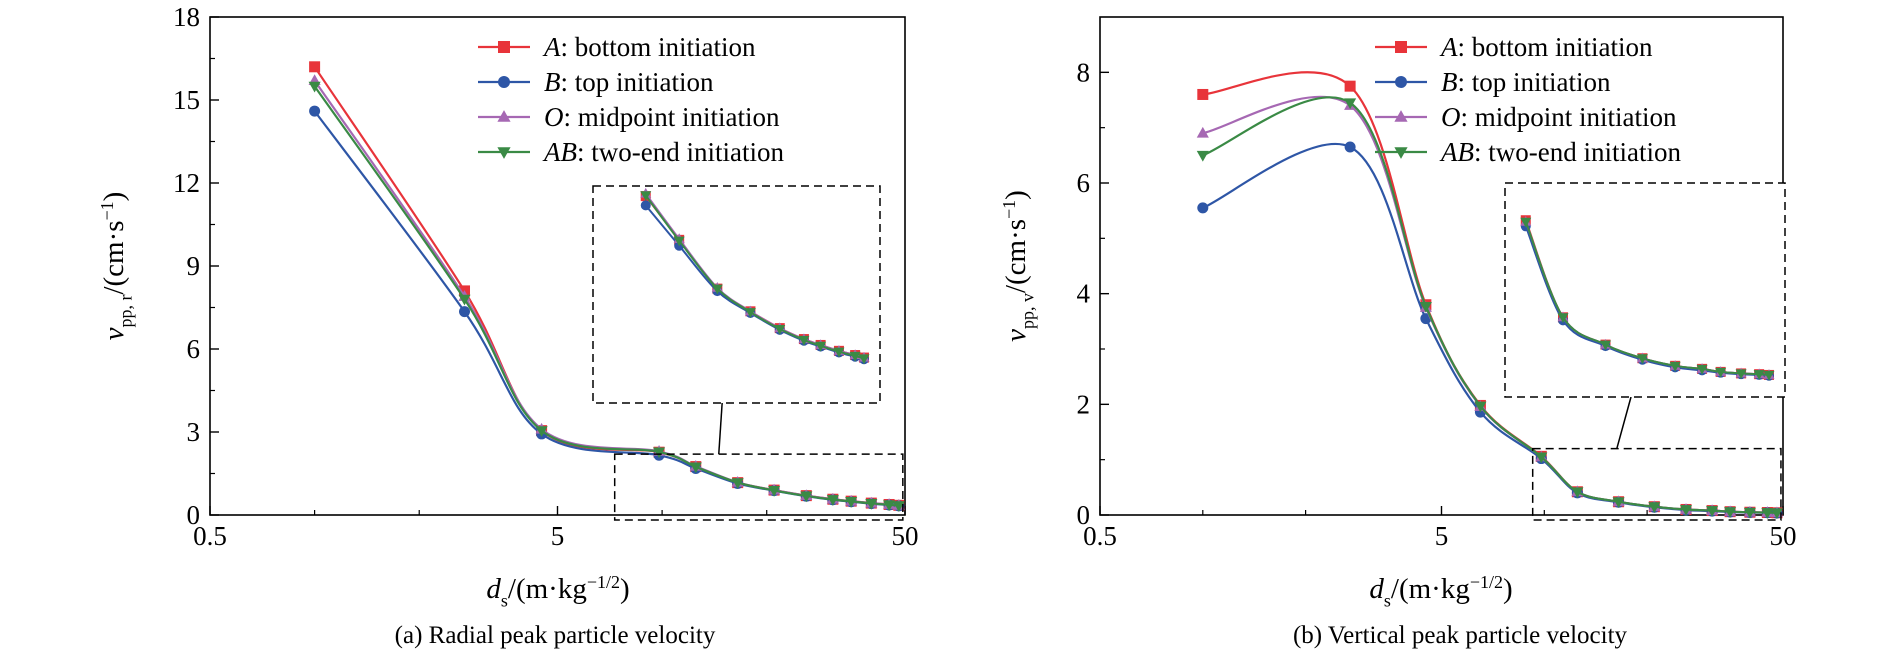 This screenshot has height=667, width=1890. What do you see at coordinates (1084, 404) in the screenshot?
I see `y-tick-label-vertical: 2` at bounding box center [1084, 404].